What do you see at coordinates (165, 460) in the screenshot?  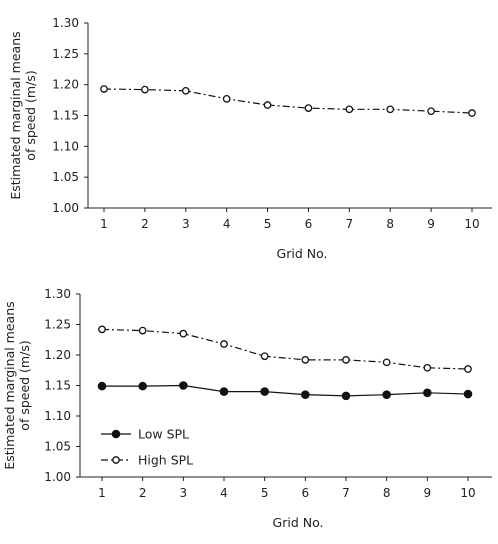 I see `legend-label: High SPL` at bounding box center [165, 460].